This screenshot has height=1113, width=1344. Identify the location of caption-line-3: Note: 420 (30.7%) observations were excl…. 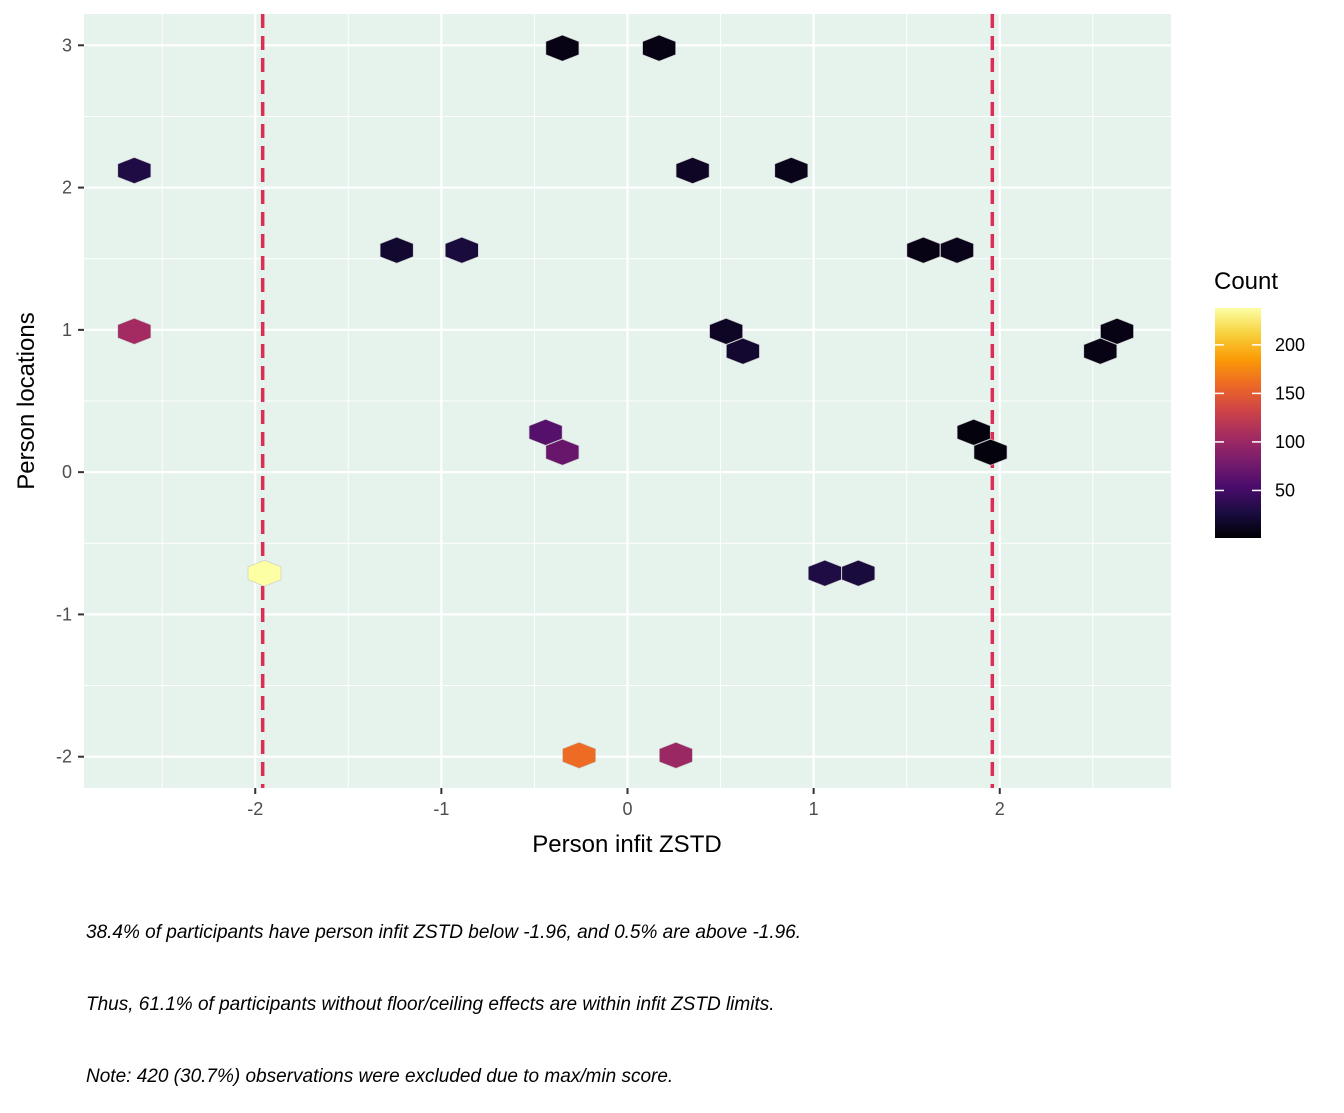
(380, 1076).